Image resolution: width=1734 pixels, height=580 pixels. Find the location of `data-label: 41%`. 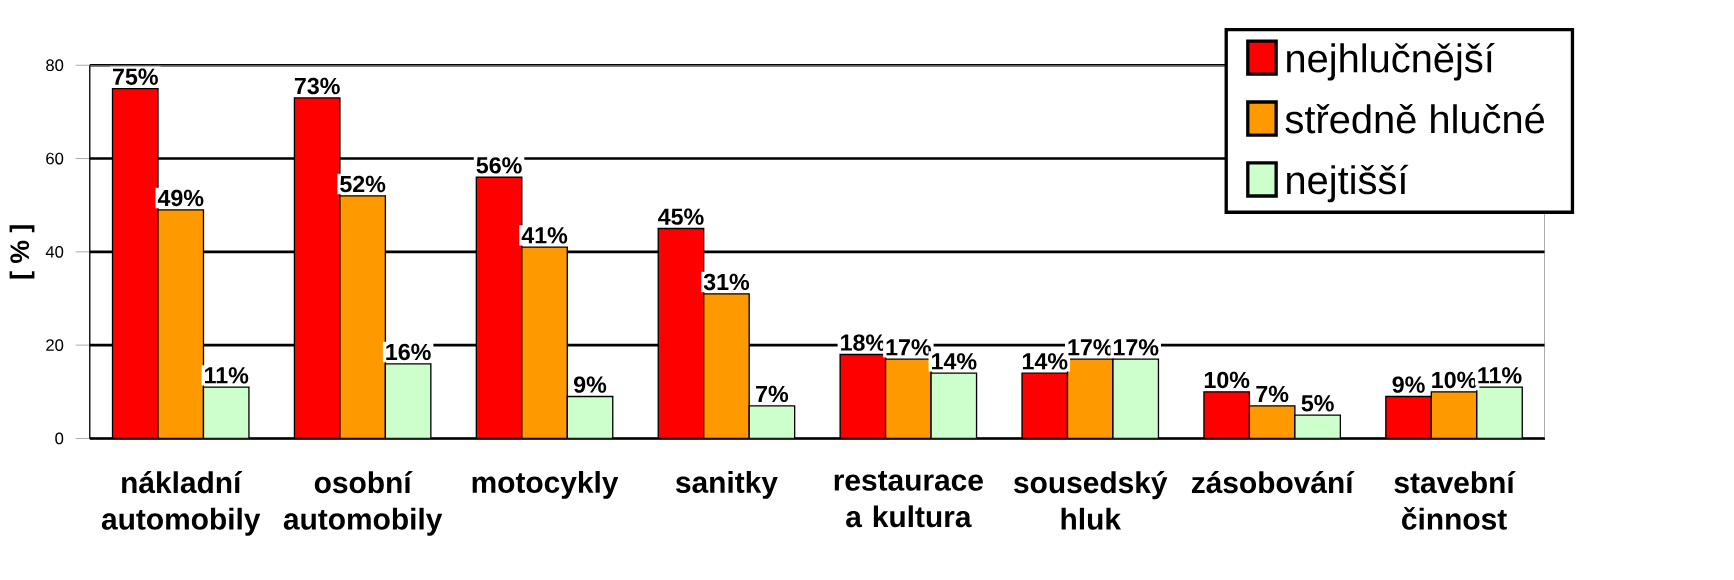

data-label: 41% is located at coordinates (544, 235).